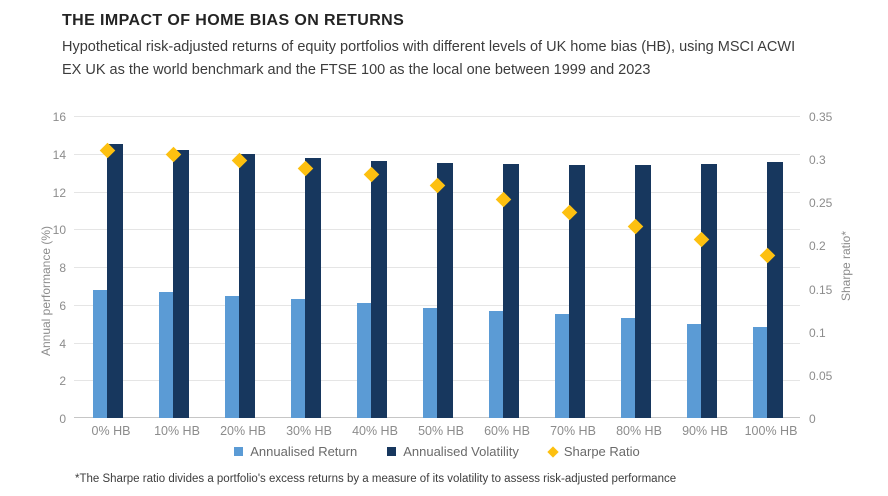 Image resolution: width=888 pixels, height=496 pixels. Describe the element at coordinates (62, 343) in the screenshot. I see `left-axis-tick: 4` at that location.